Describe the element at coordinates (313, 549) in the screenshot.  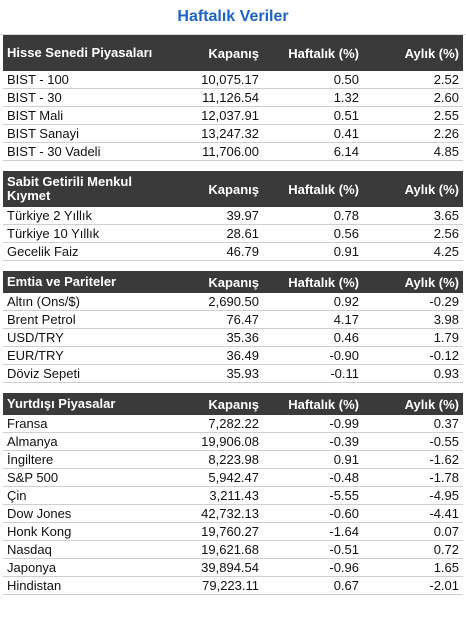
I see `weekly-change: -0.51` at that location.